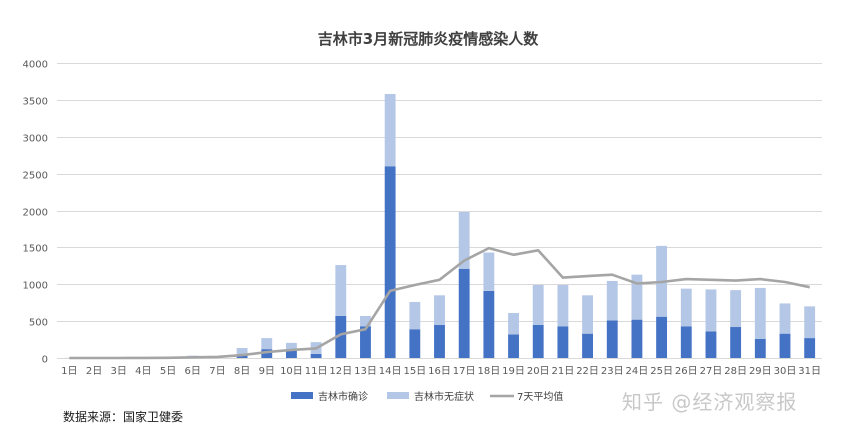 This screenshot has width=846, height=434. Describe the element at coordinates (735, 371) in the screenshot. I see `x-tick-label: 28日` at that location.